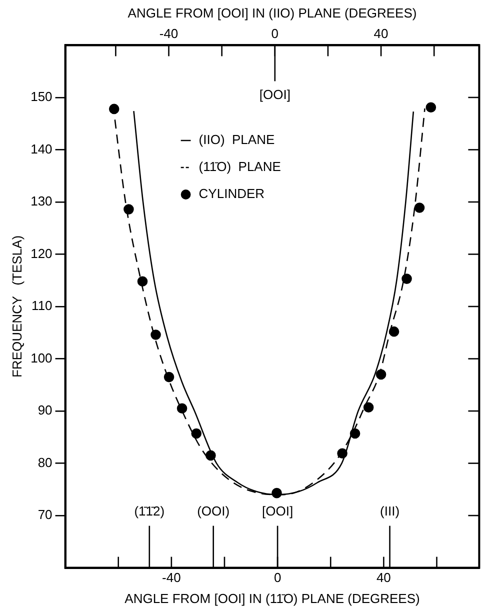  Describe the element at coordinates (171, 578) in the screenshot. I see `x-tick-label: -40` at that location.